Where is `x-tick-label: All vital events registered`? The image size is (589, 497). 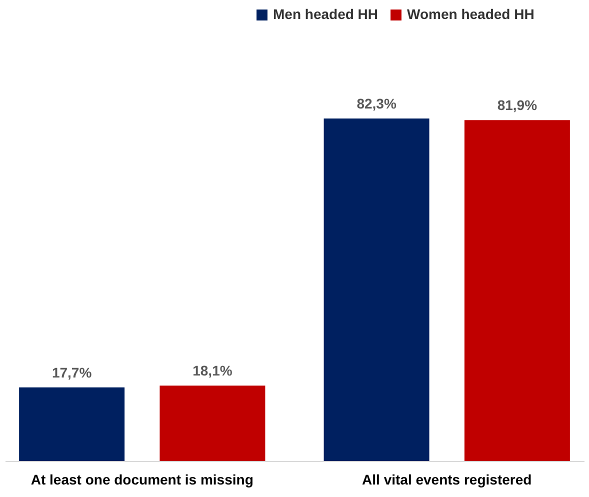
x-tick-label: All vital events registered is located at coordinates (447, 480).